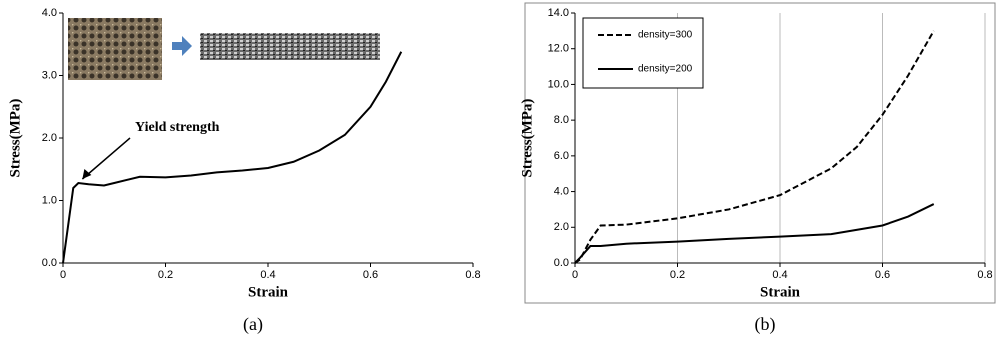 The width and height of the screenshot is (1000, 344). Describe the element at coordinates (558, 13) in the screenshot. I see `y-tick-label: 14.0` at that location.